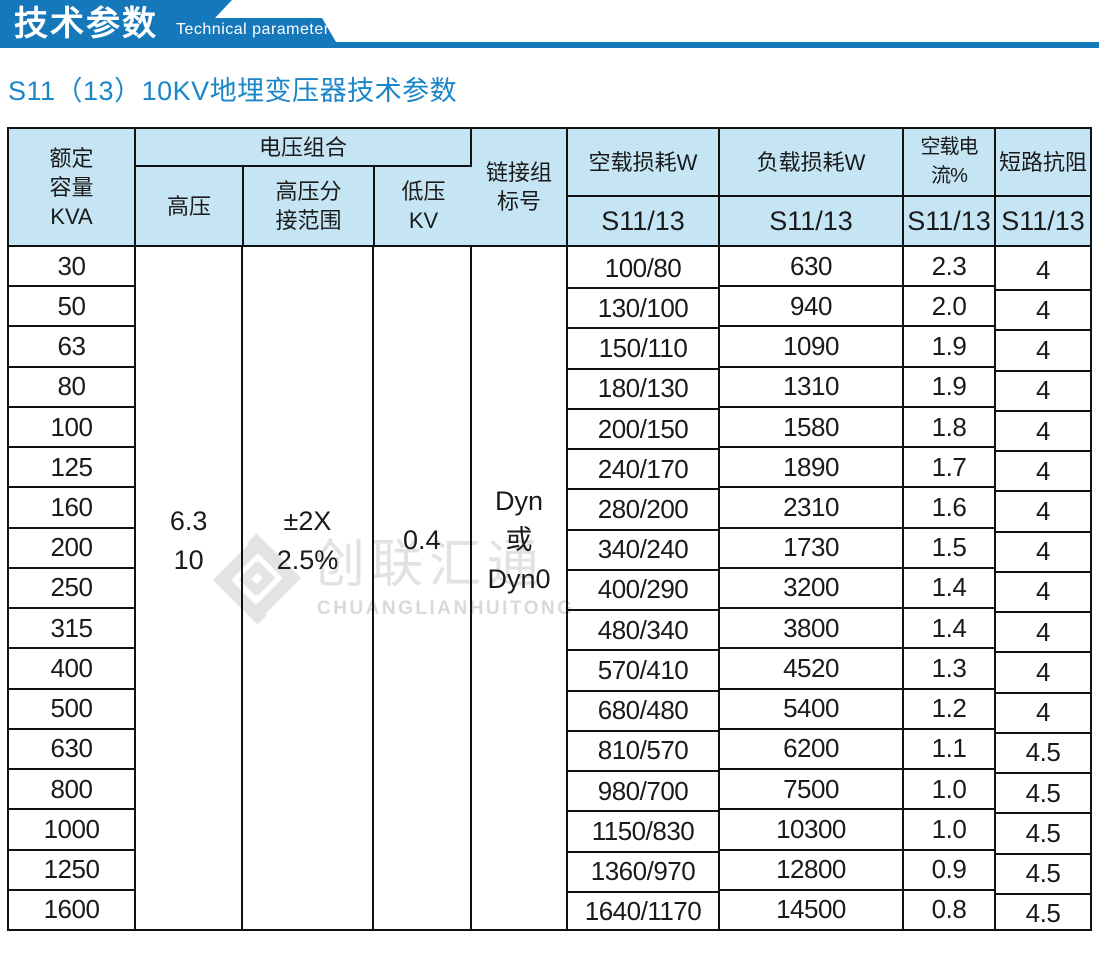 The width and height of the screenshot is (1099, 974). I want to click on table-cell: 100/80, so click(643, 269).